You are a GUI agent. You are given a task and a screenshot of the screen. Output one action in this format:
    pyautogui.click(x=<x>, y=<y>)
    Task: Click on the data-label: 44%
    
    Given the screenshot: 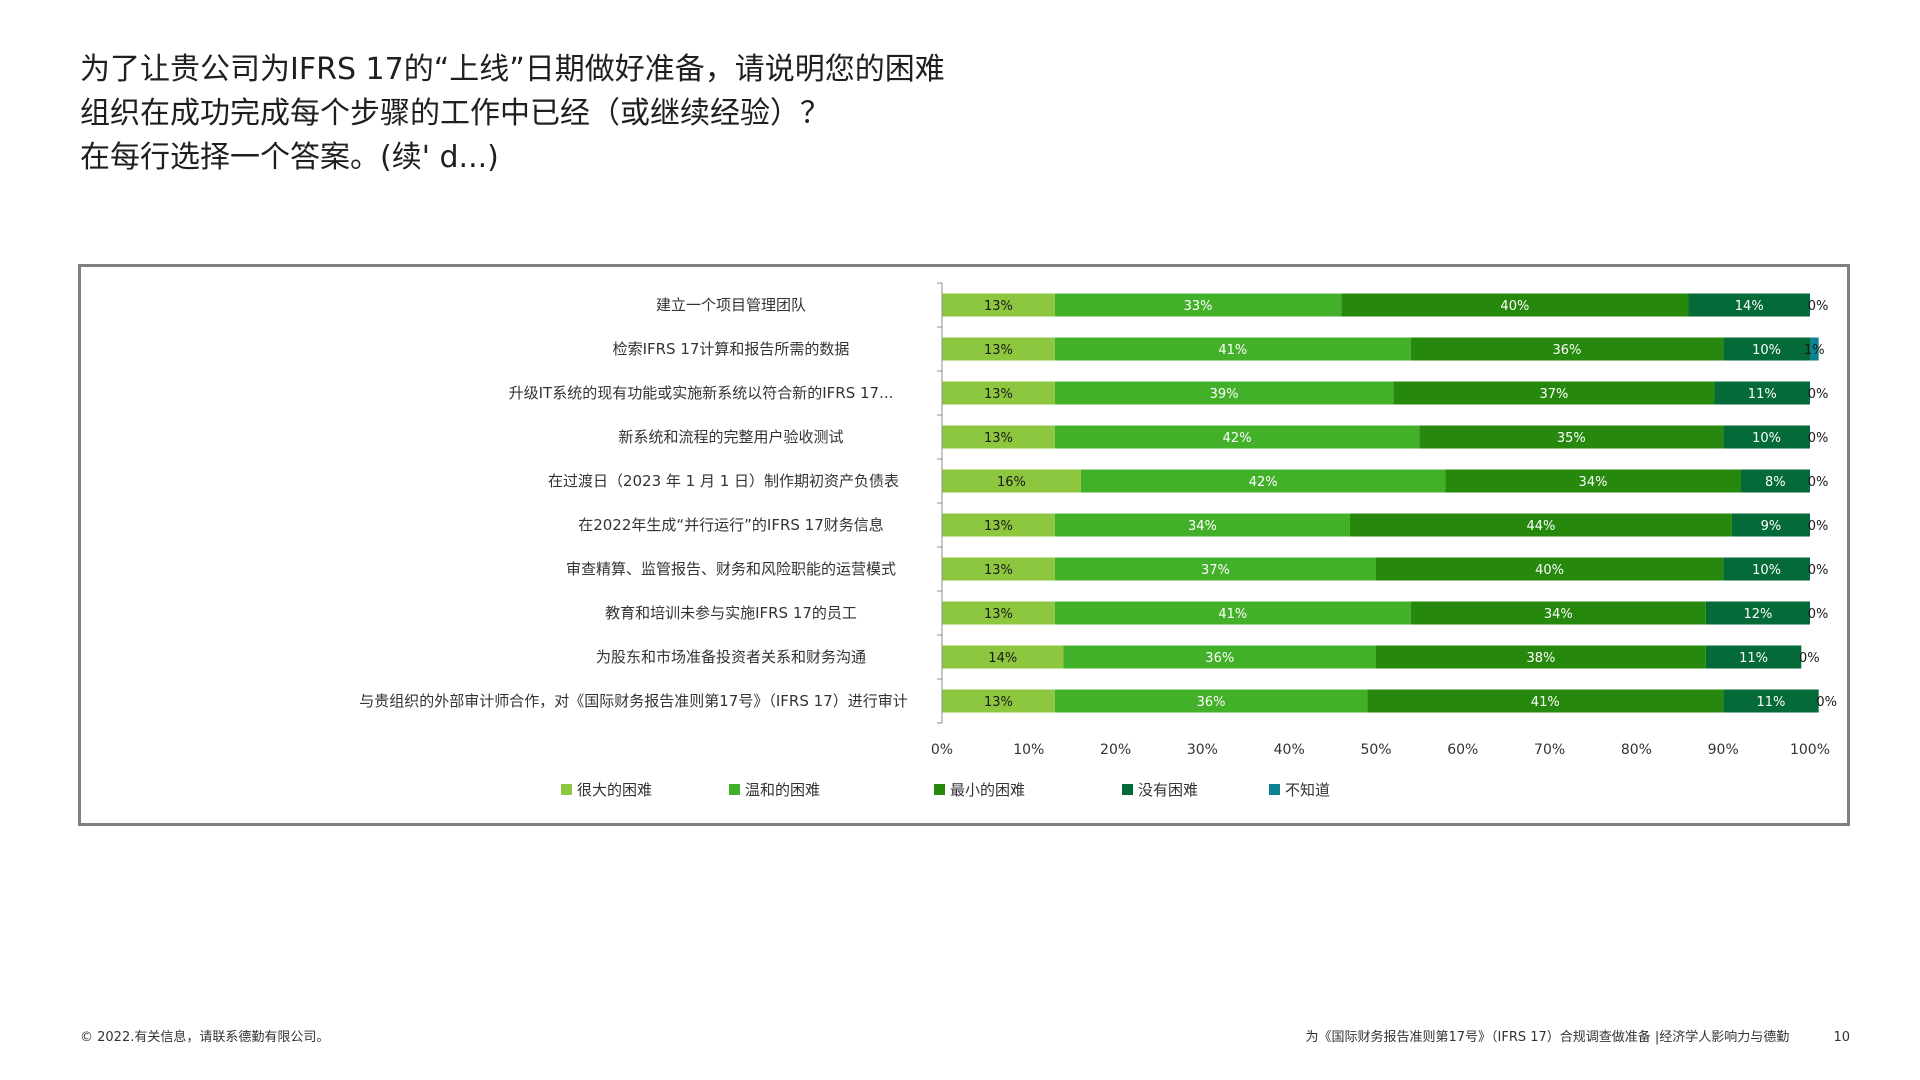 What is the action you would take?
    pyautogui.click(x=1540, y=526)
    